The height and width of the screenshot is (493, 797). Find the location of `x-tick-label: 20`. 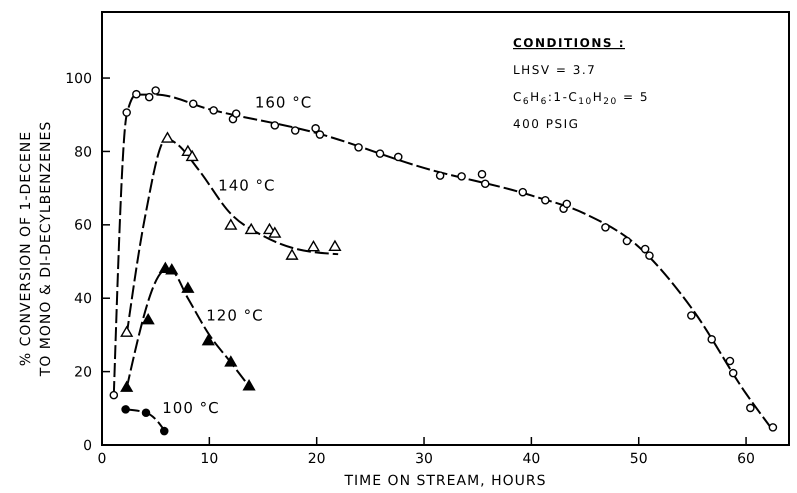

x-tick-label: 20 is located at coordinates (317, 459).